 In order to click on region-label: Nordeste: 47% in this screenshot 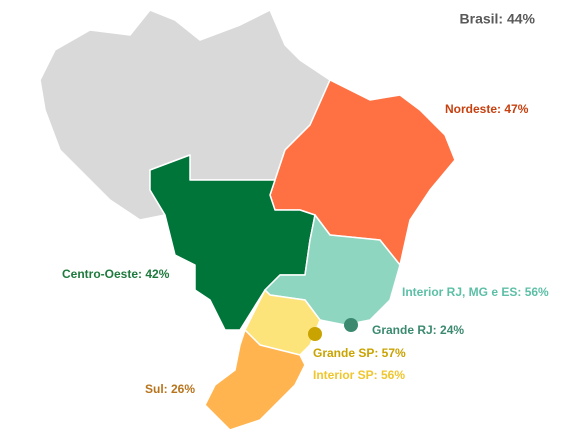, I will do `click(487, 109)`.